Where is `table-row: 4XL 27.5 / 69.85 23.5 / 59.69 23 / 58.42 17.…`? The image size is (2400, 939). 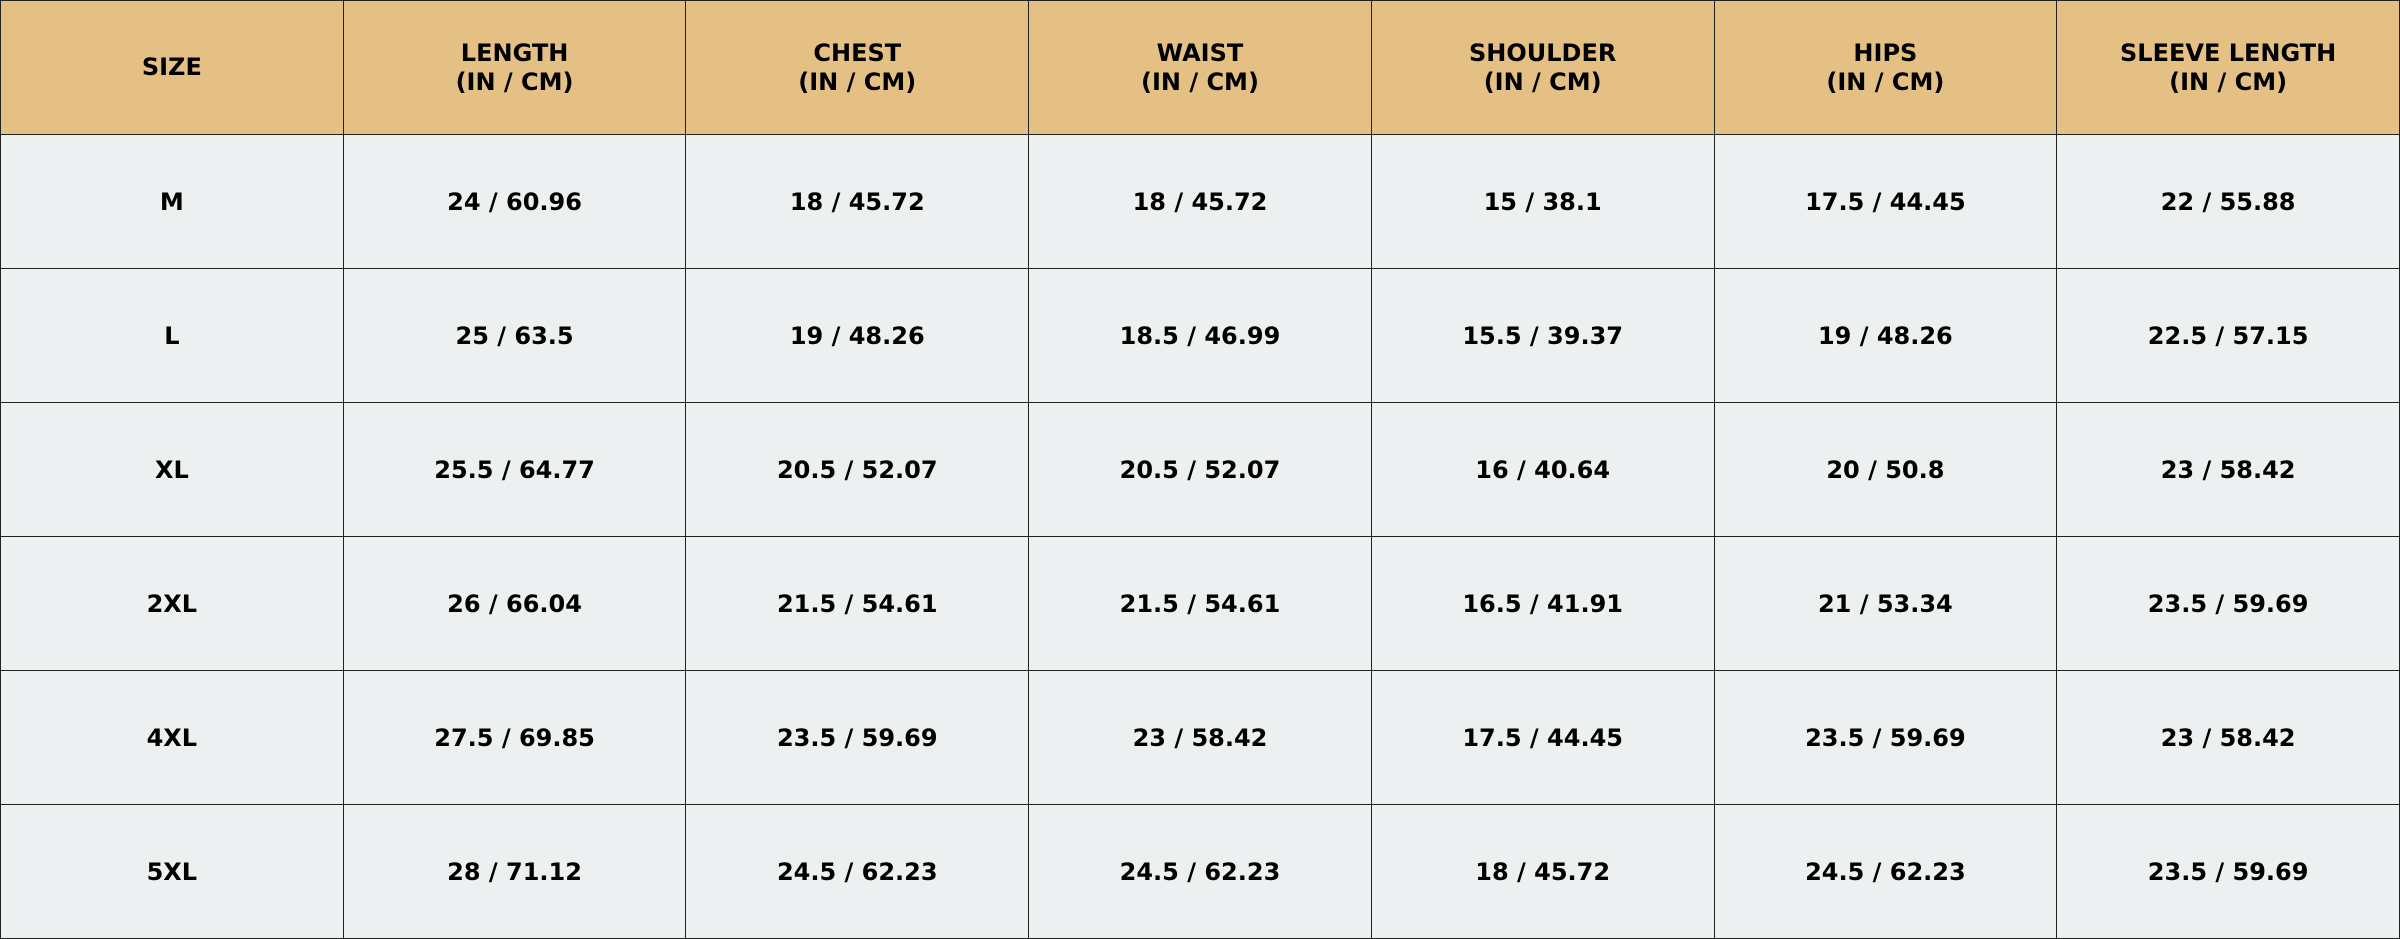 table-row: 4XL 27.5 / 69.85 23.5 / 59.69 23 / 58.42 17.… is located at coordinates (1200, 737).